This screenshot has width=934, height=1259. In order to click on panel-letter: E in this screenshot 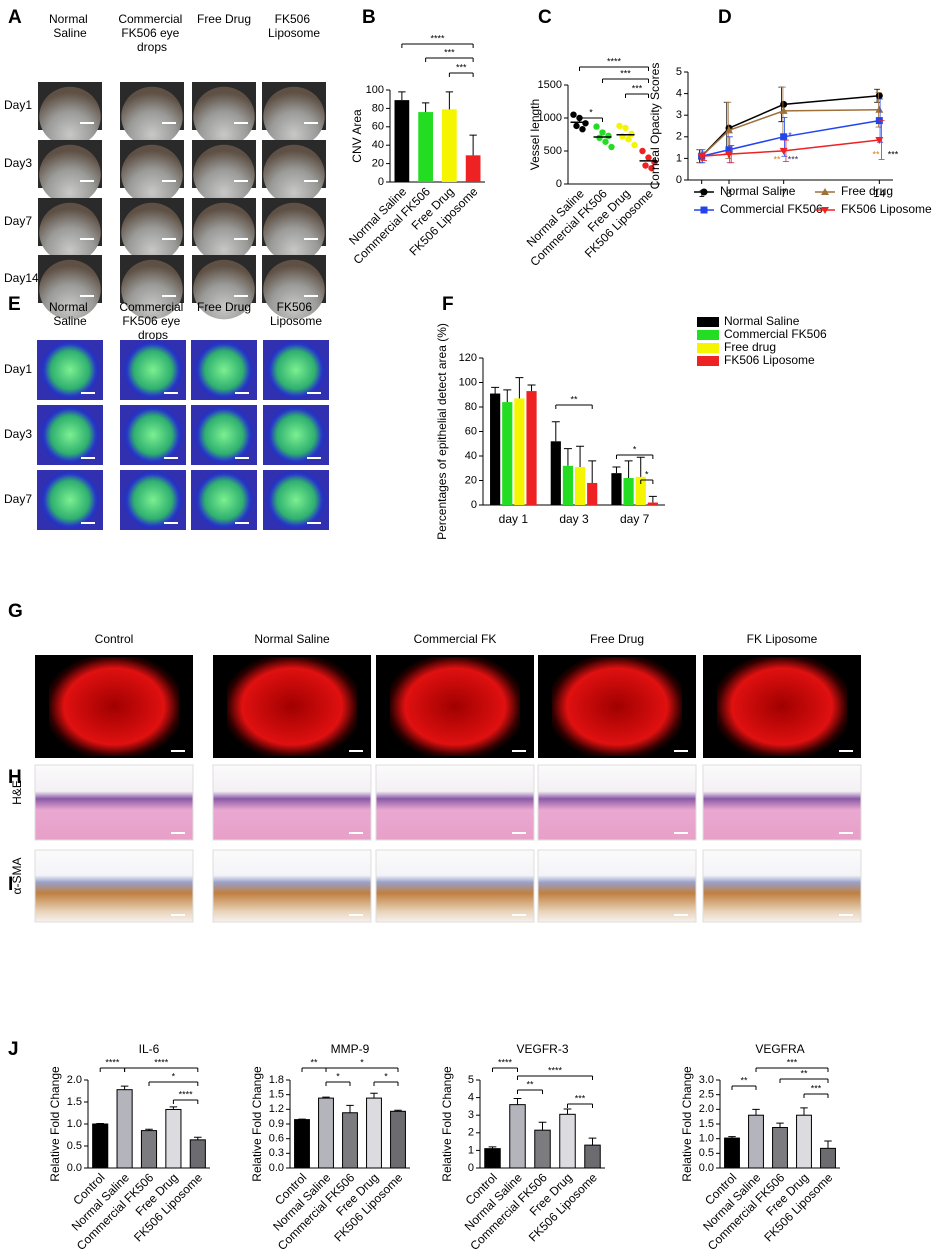, I will do `click(14, 304)`.